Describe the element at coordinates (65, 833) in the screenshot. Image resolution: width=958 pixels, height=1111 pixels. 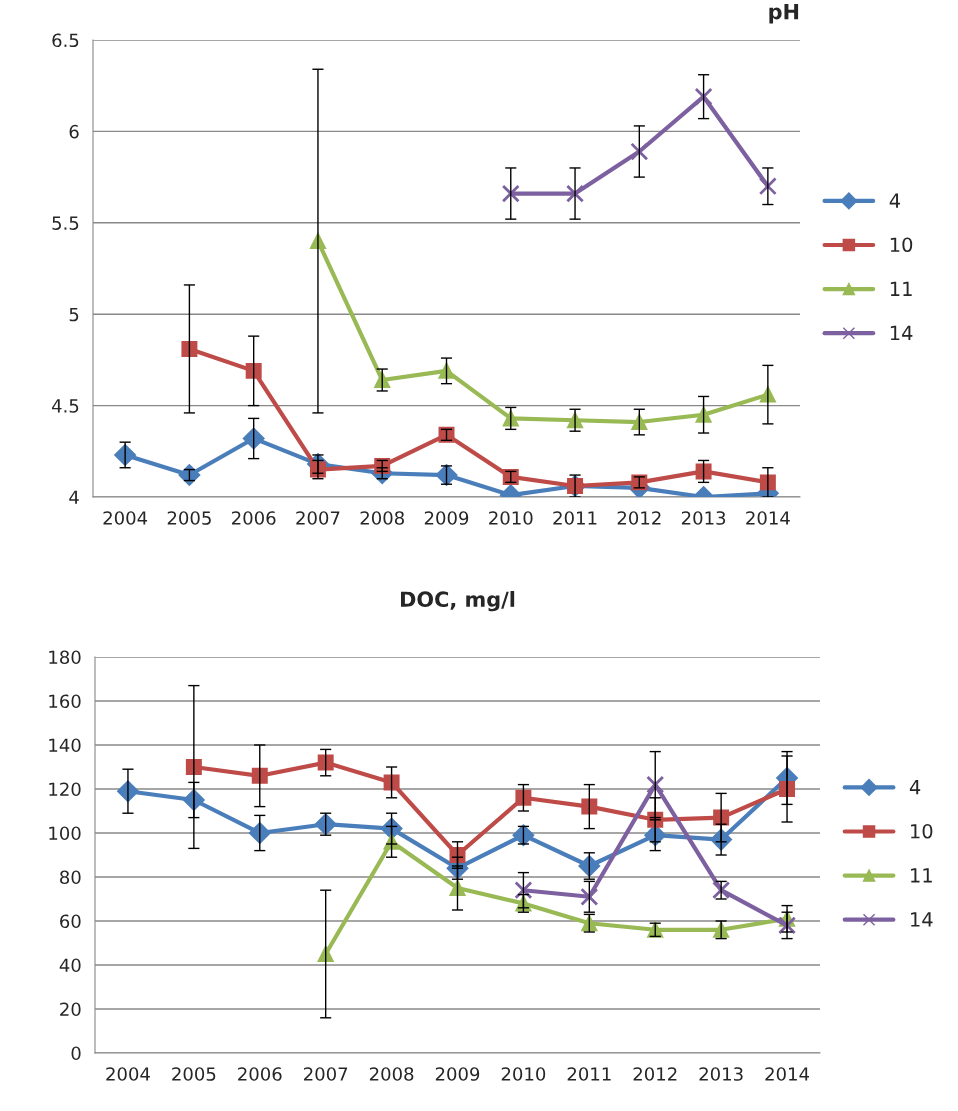
I see `y-tick-label: 100` at that location.